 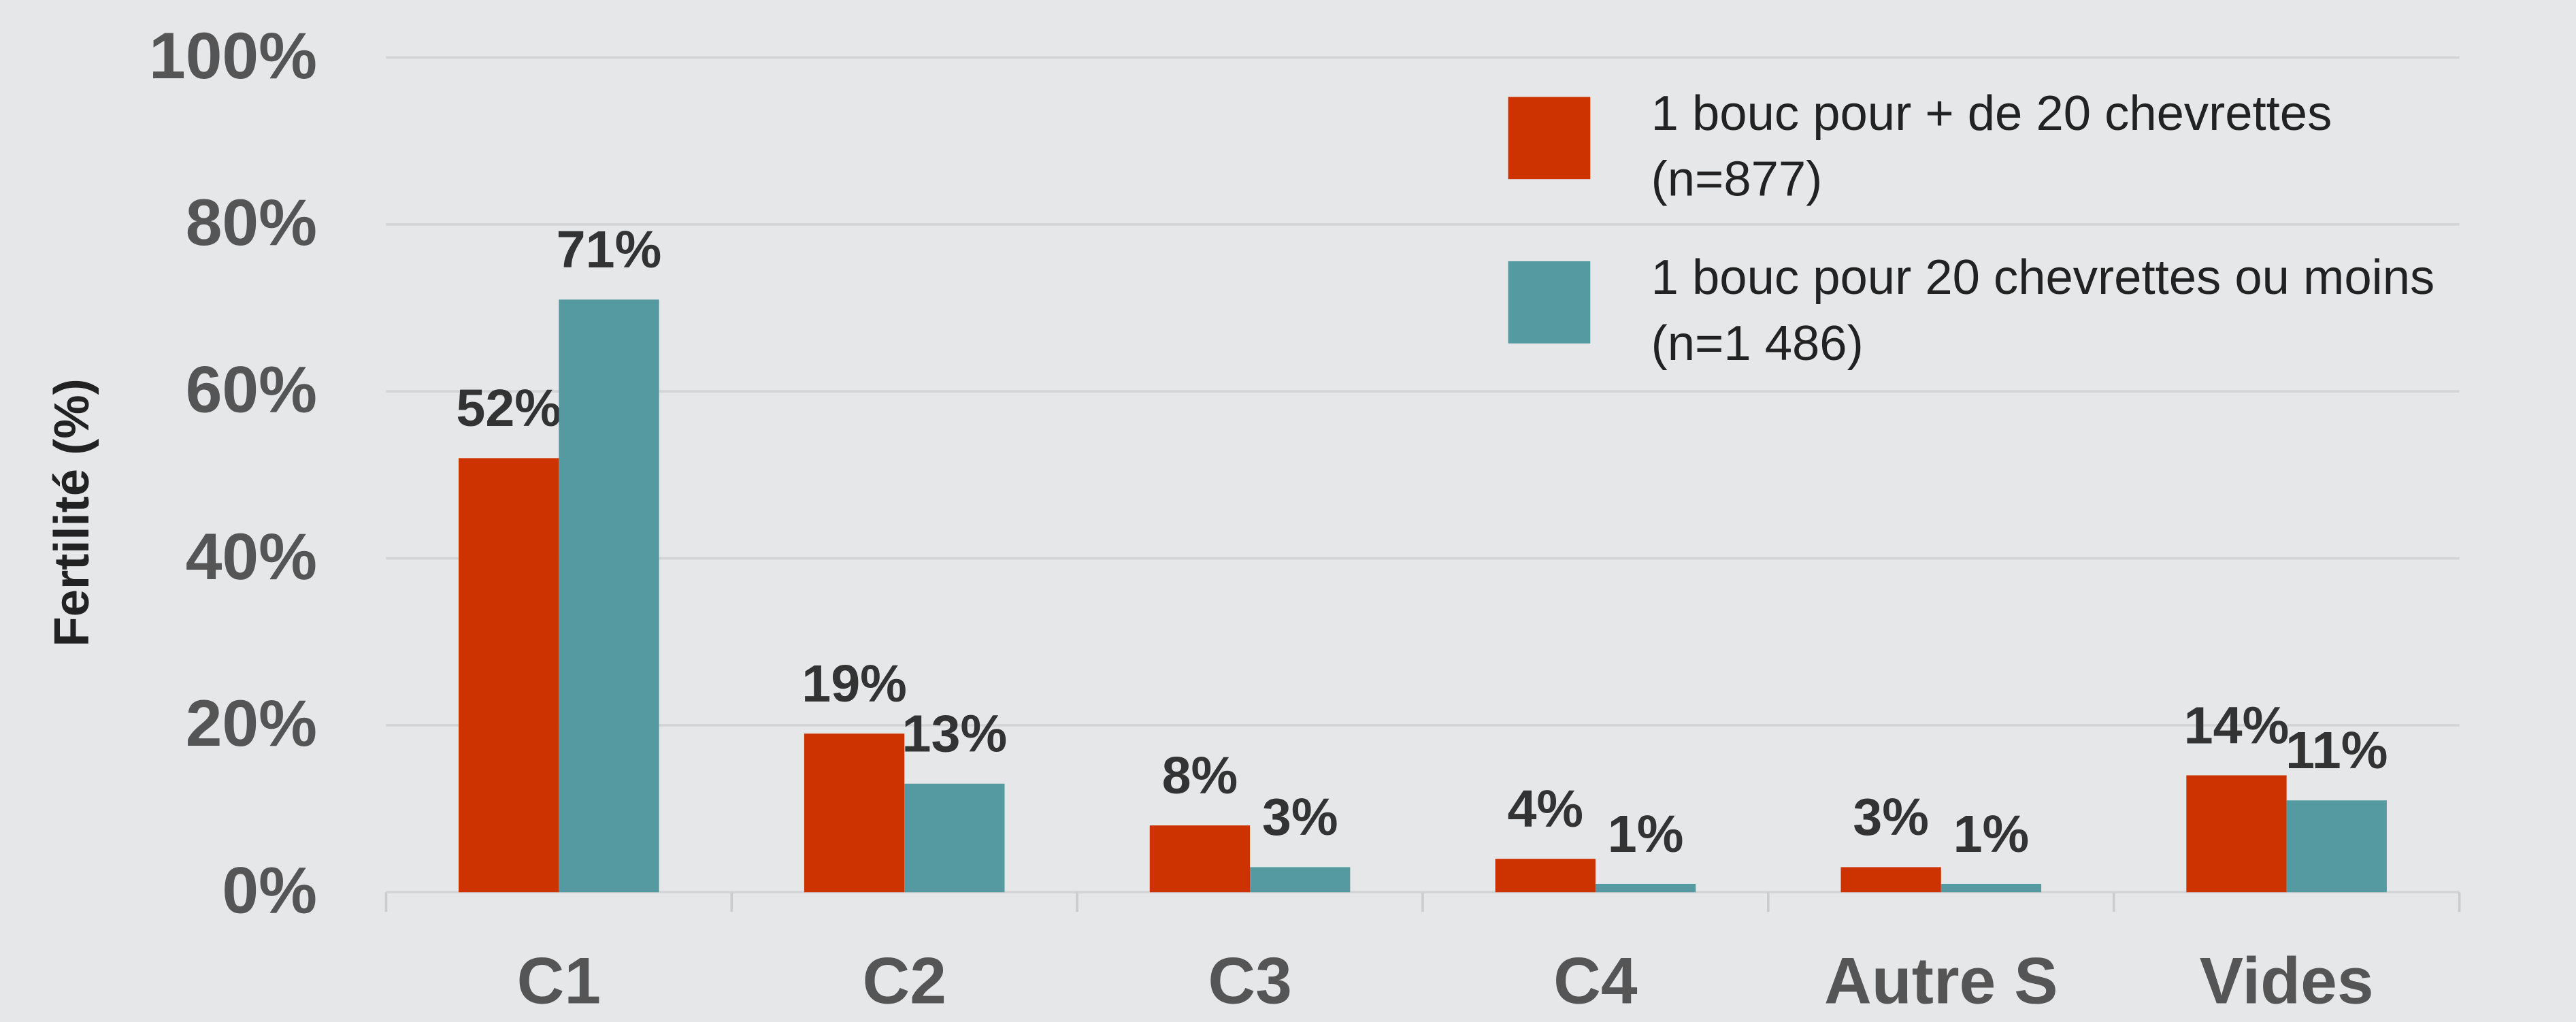 What do you see at coordinates (1200, 775) in the screenshot?
I see `data-label: 8%` at bounding box center [1200, 775].